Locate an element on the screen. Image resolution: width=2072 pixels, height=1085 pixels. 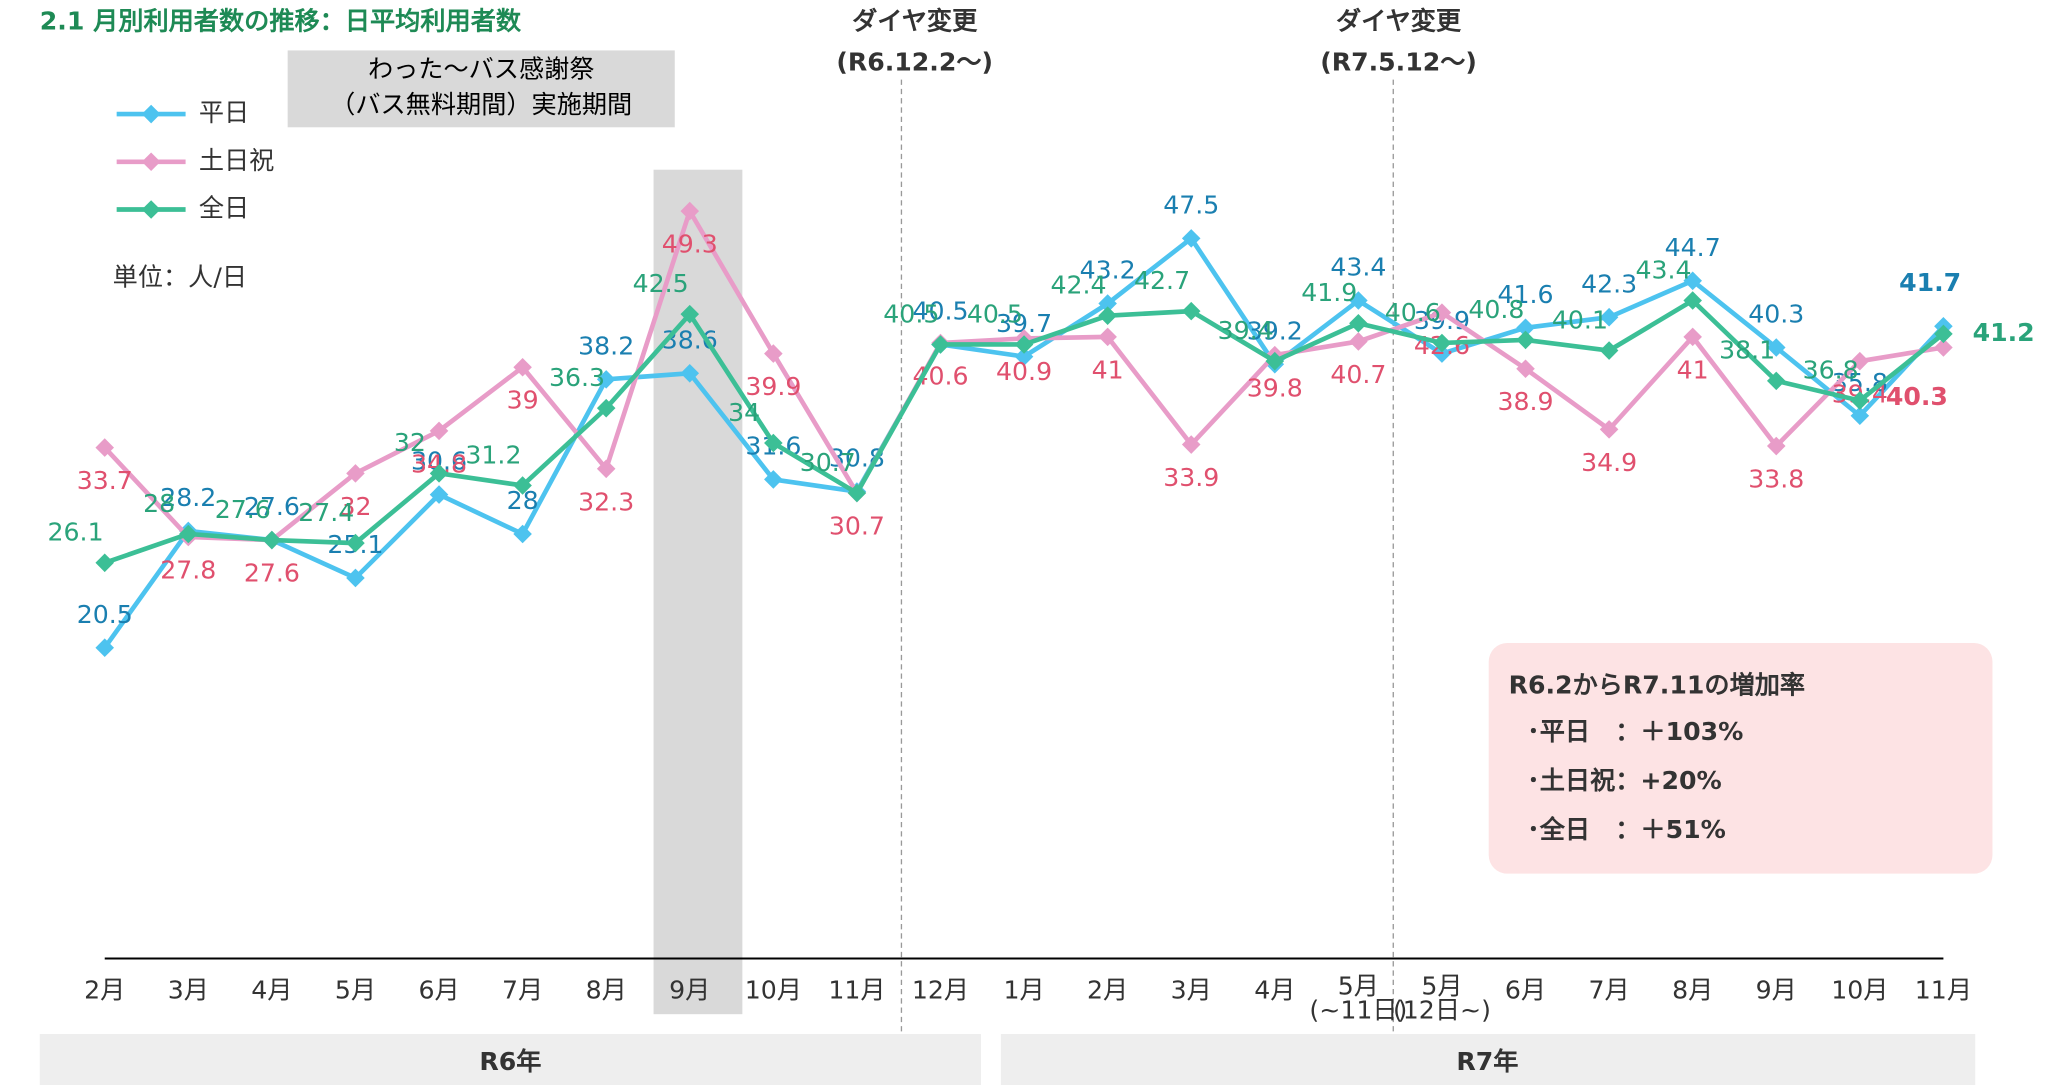
x-tick-label: 8月 is located at coordinates (1692, 990).